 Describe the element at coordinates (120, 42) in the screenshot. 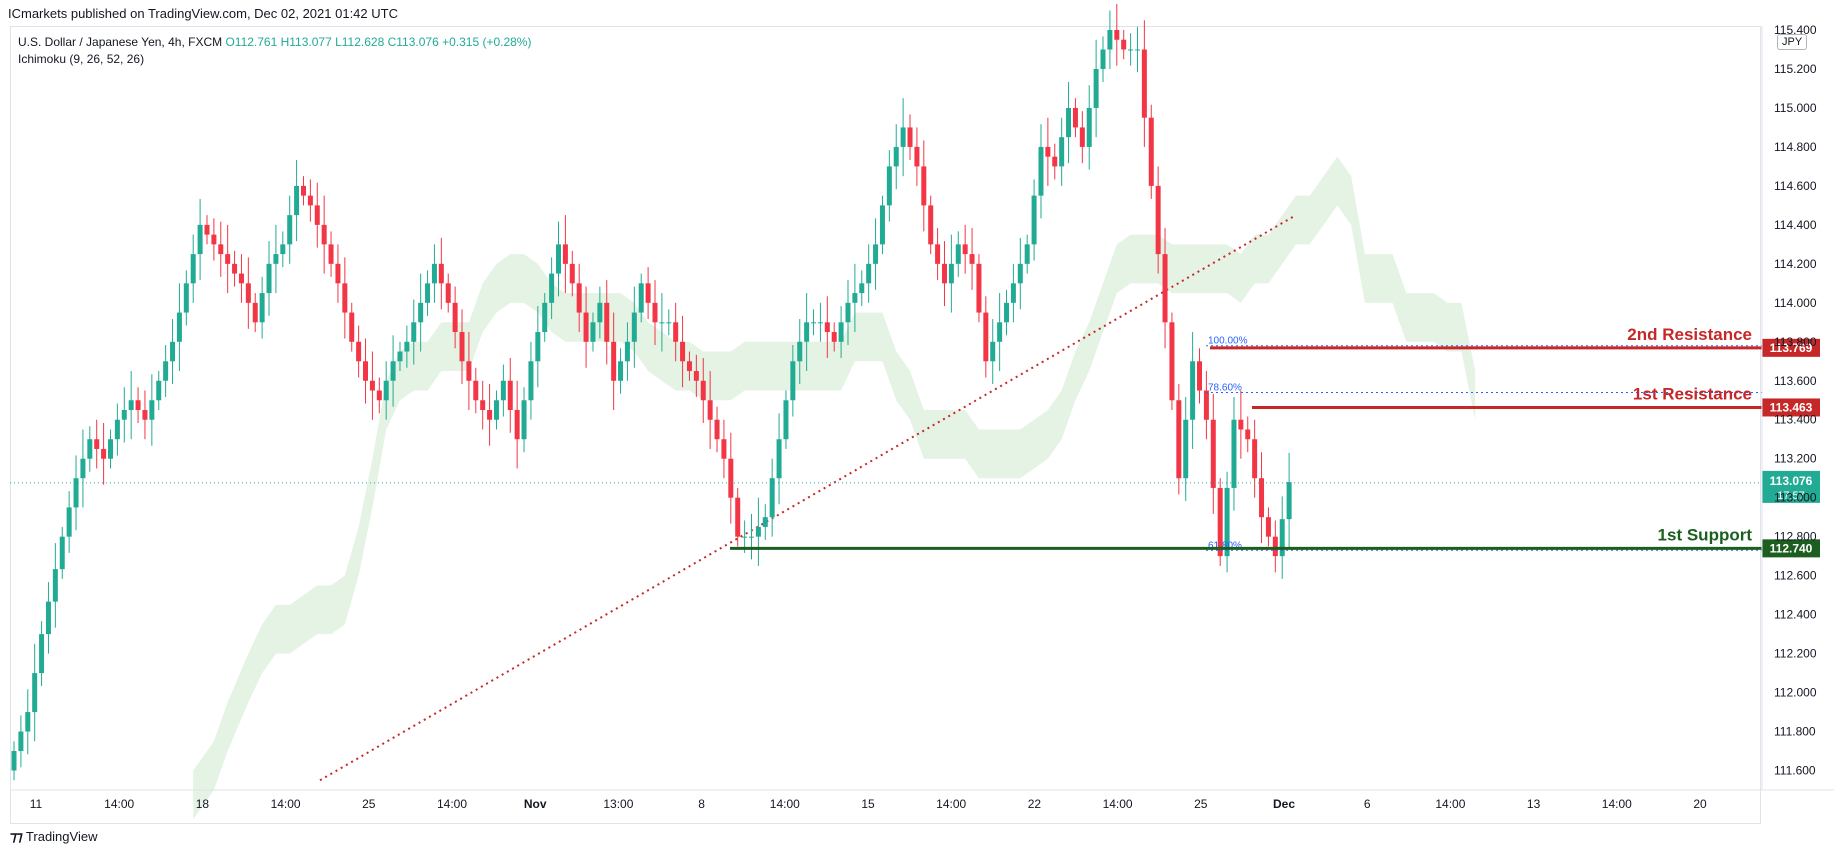

I see `symbol-title: U.S. Dollar / Japanese Yen, 4h, FXCM` at that location.